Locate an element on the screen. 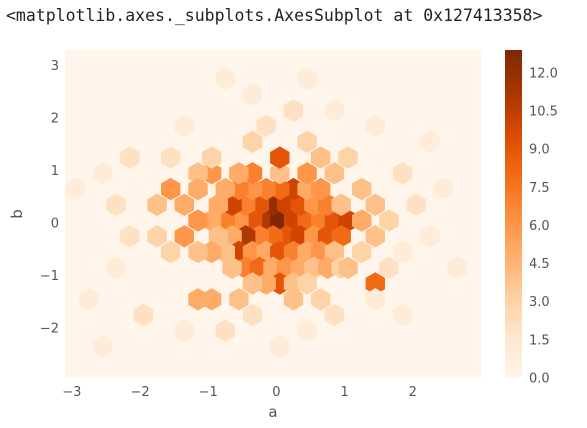  colorbar-tick-label: 0.0 is located at coordinates (539, 379).